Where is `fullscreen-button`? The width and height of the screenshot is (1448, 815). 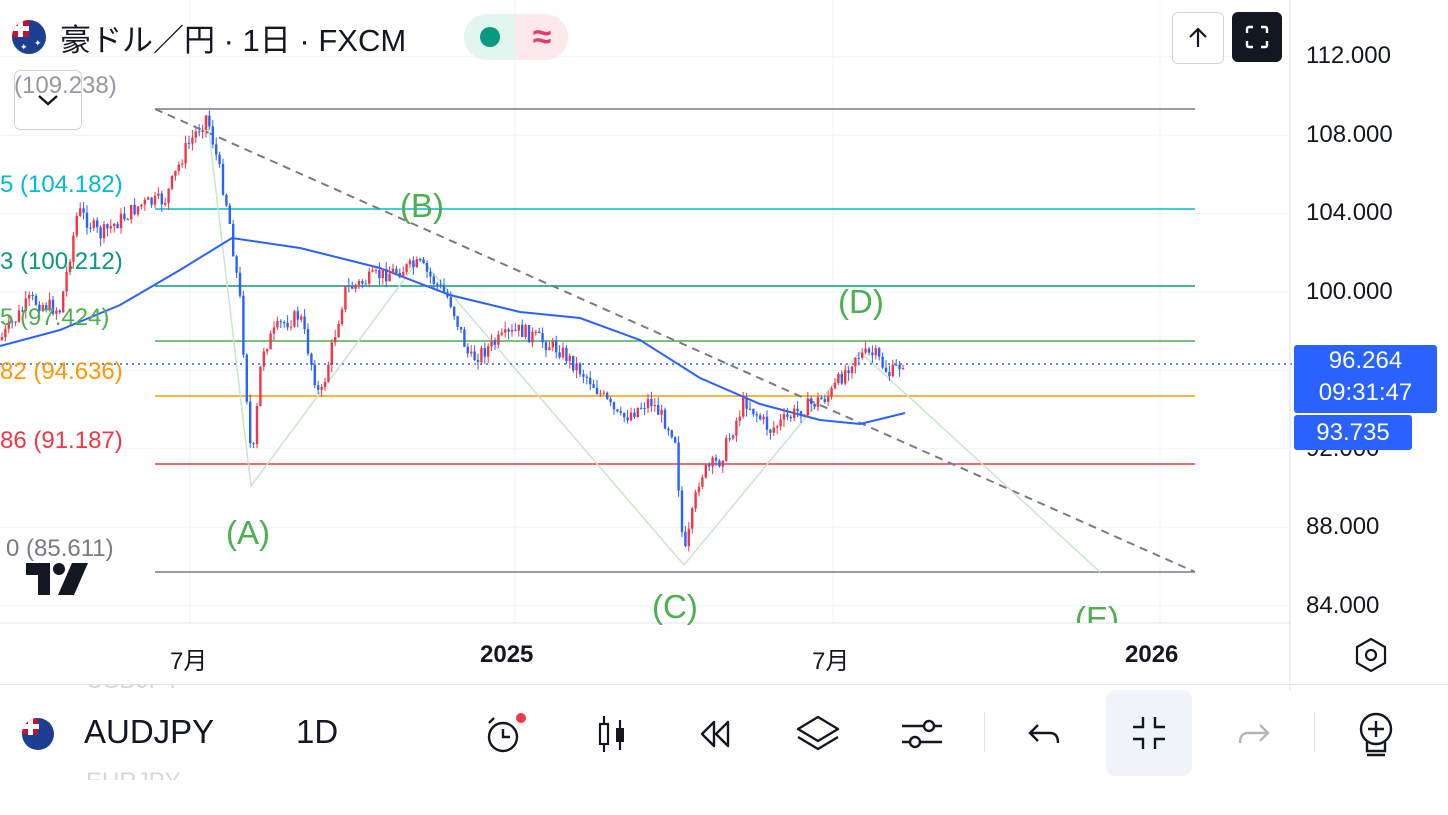
fullscreen-button is located at coordinates (1257, 37).